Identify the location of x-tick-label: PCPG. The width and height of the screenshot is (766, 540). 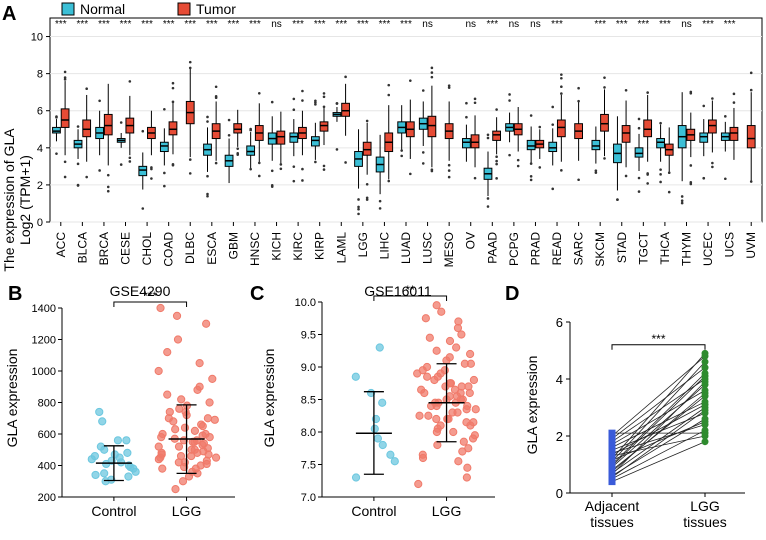
(514, 249).